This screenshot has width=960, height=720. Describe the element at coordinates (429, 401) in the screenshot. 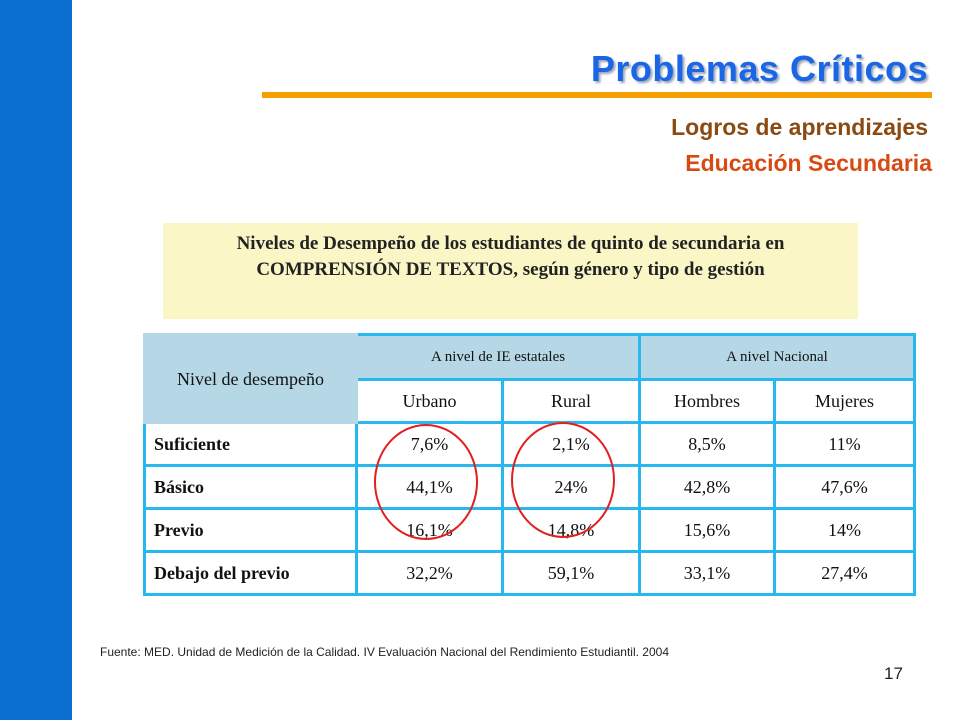

I see `column-header-urban: Urbano` at that location.